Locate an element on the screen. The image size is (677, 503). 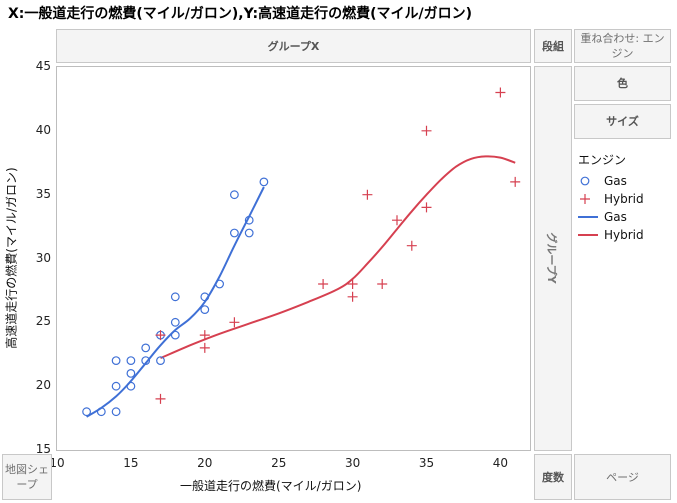
group-y-label: グループY is located at coordinates (551, 258).